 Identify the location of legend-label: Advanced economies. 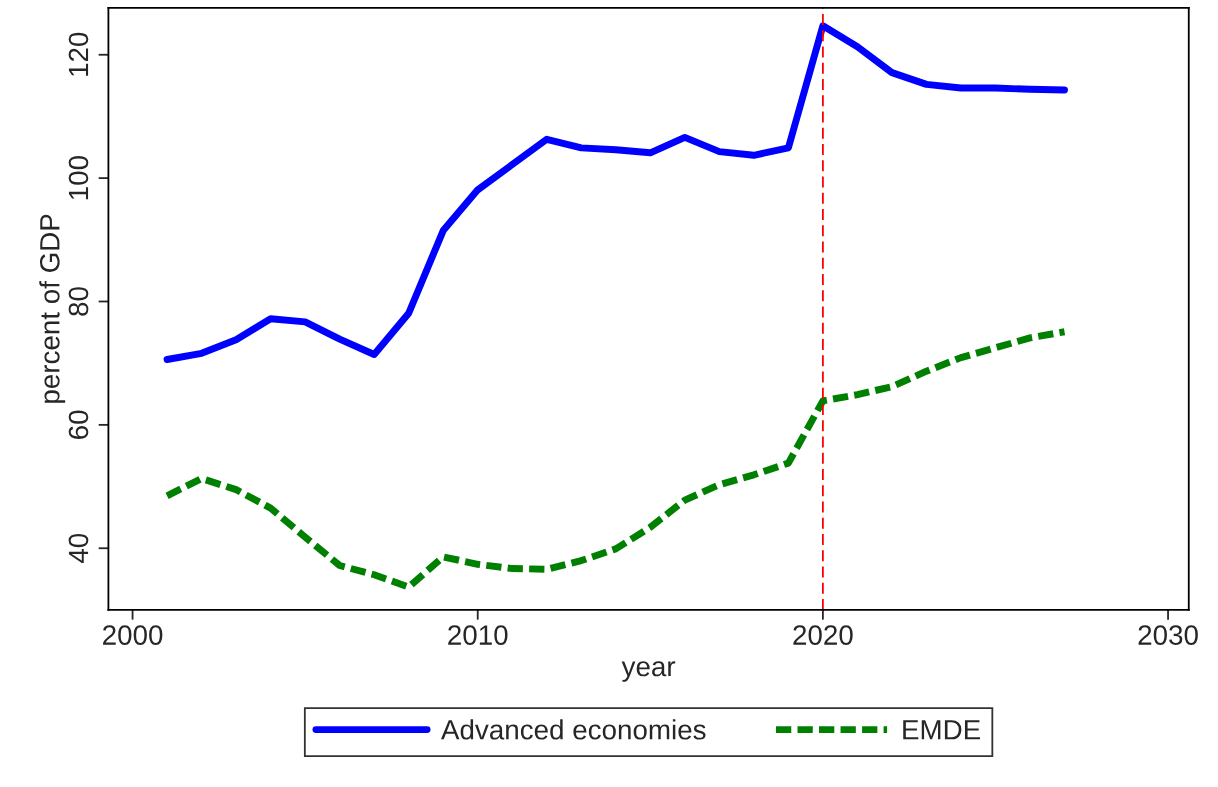
(573, 729).